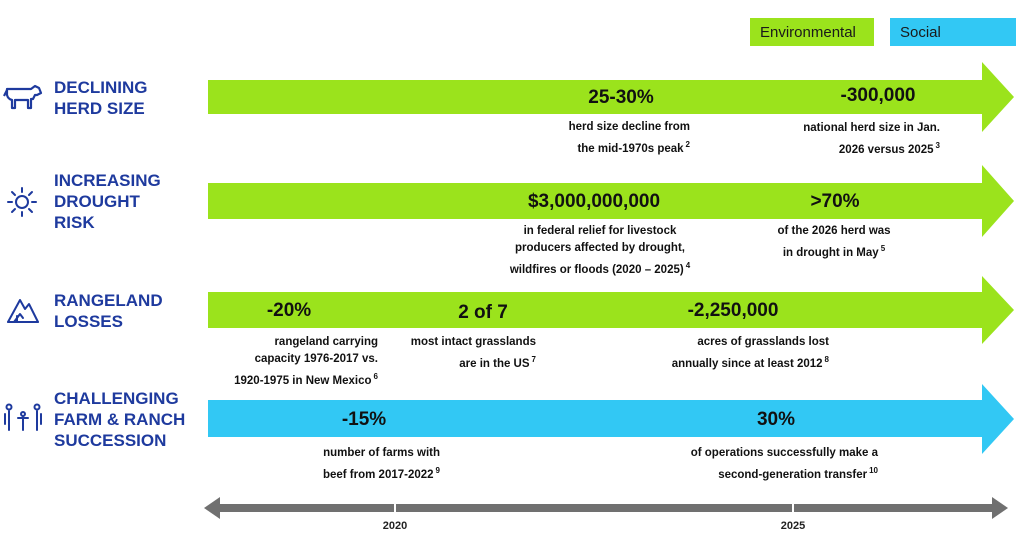  I want to click on stat-value: -300,000, so click(878, 95).